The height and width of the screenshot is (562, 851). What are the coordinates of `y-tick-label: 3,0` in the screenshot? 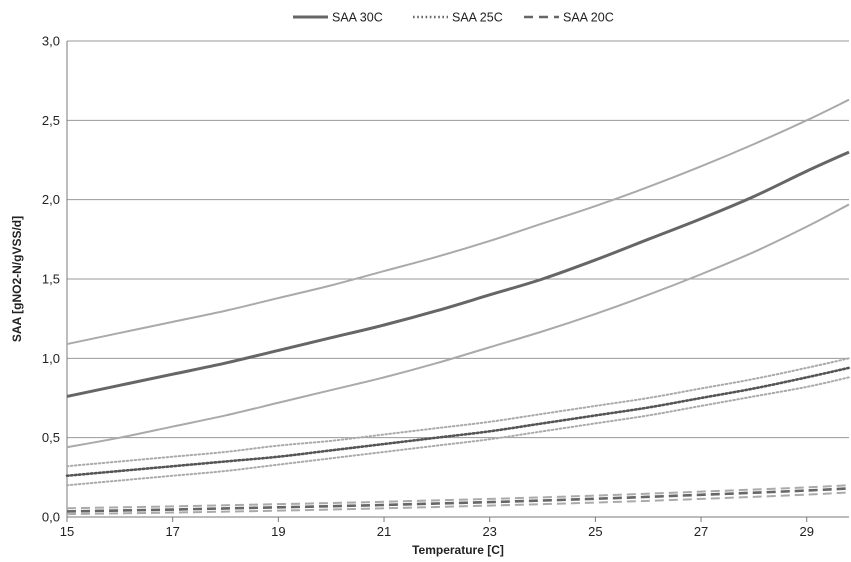 It's located at (51, 41).